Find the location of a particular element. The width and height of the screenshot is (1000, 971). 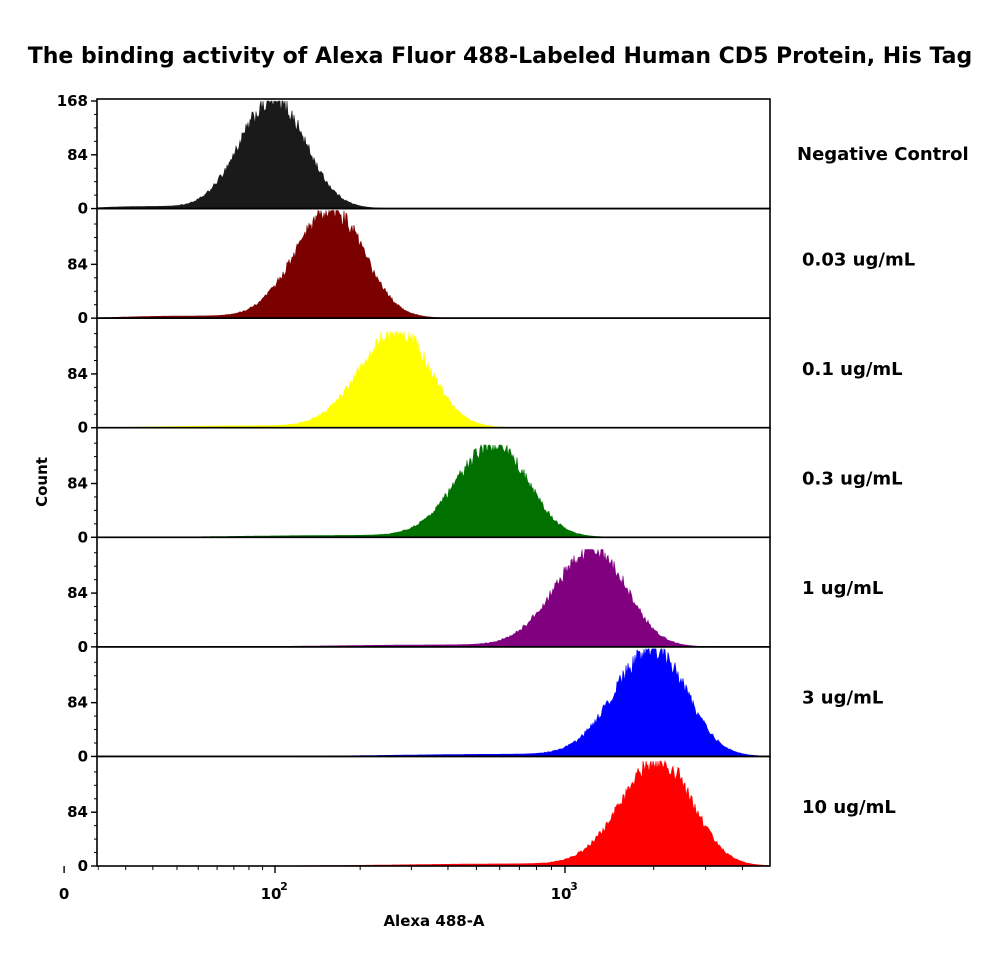

y-tick-label: 168 is located at coordinates (72, 101).